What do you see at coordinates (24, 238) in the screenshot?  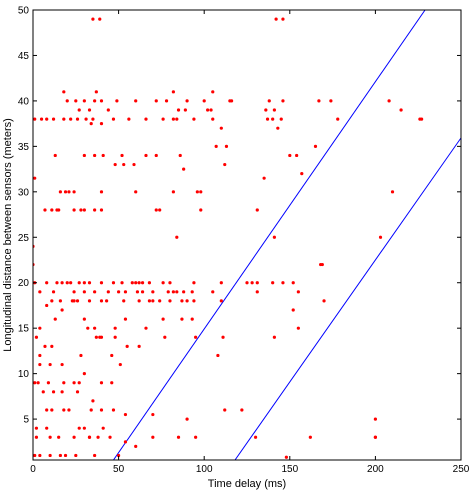 I see `y-tick-label: 25` at bounding box center [24, 238].